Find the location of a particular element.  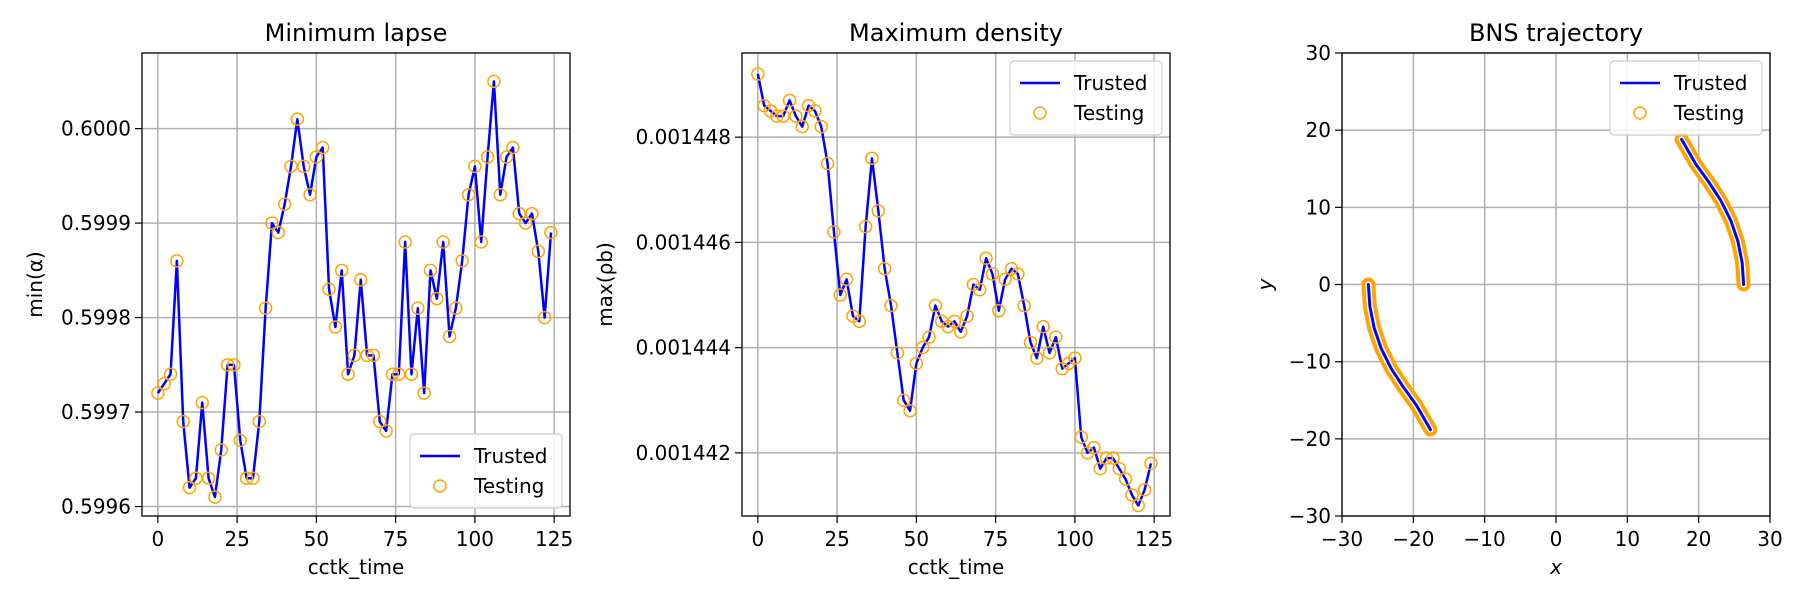

x-tick-label: 125 is located at coordinates (554, 539).